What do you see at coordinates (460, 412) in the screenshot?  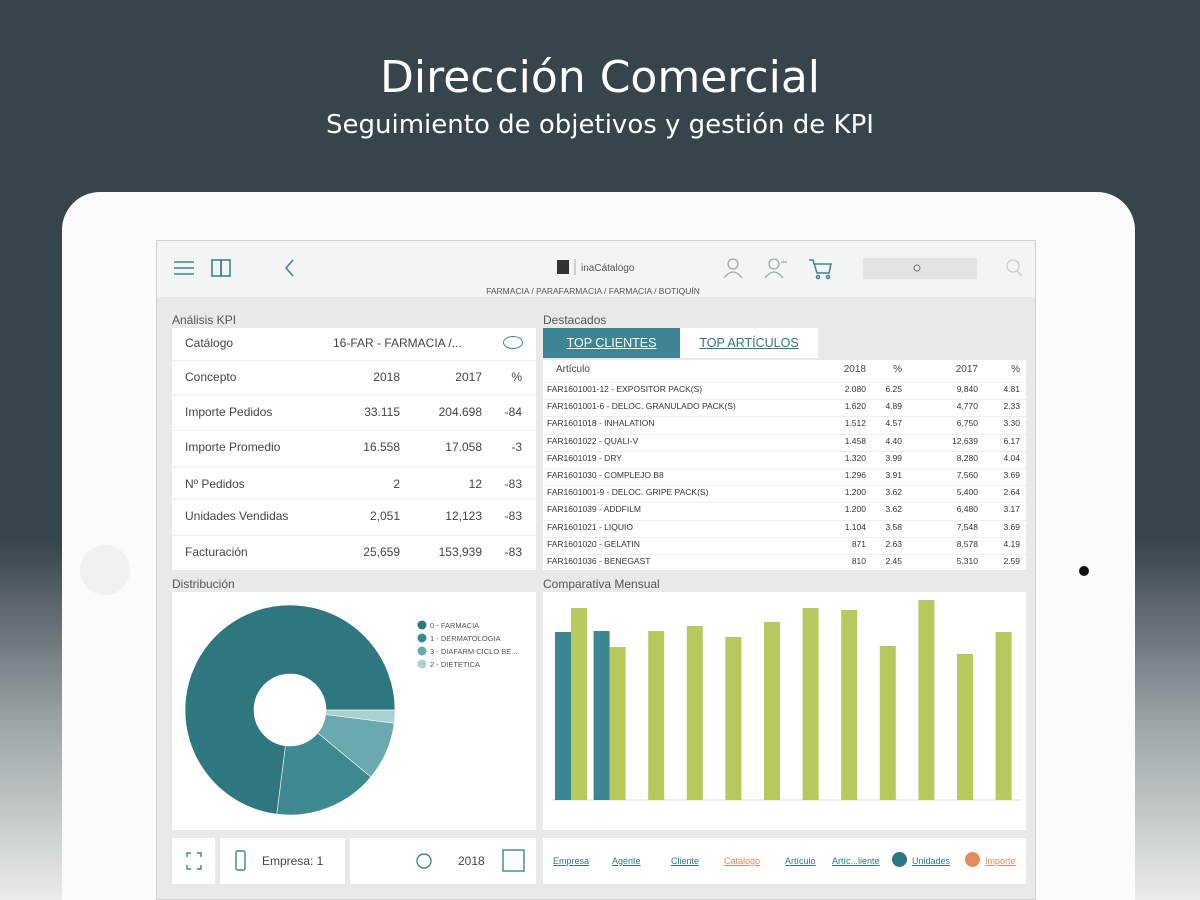 I see `kpi-cell: 204.698` at bounding box center [460, 412].